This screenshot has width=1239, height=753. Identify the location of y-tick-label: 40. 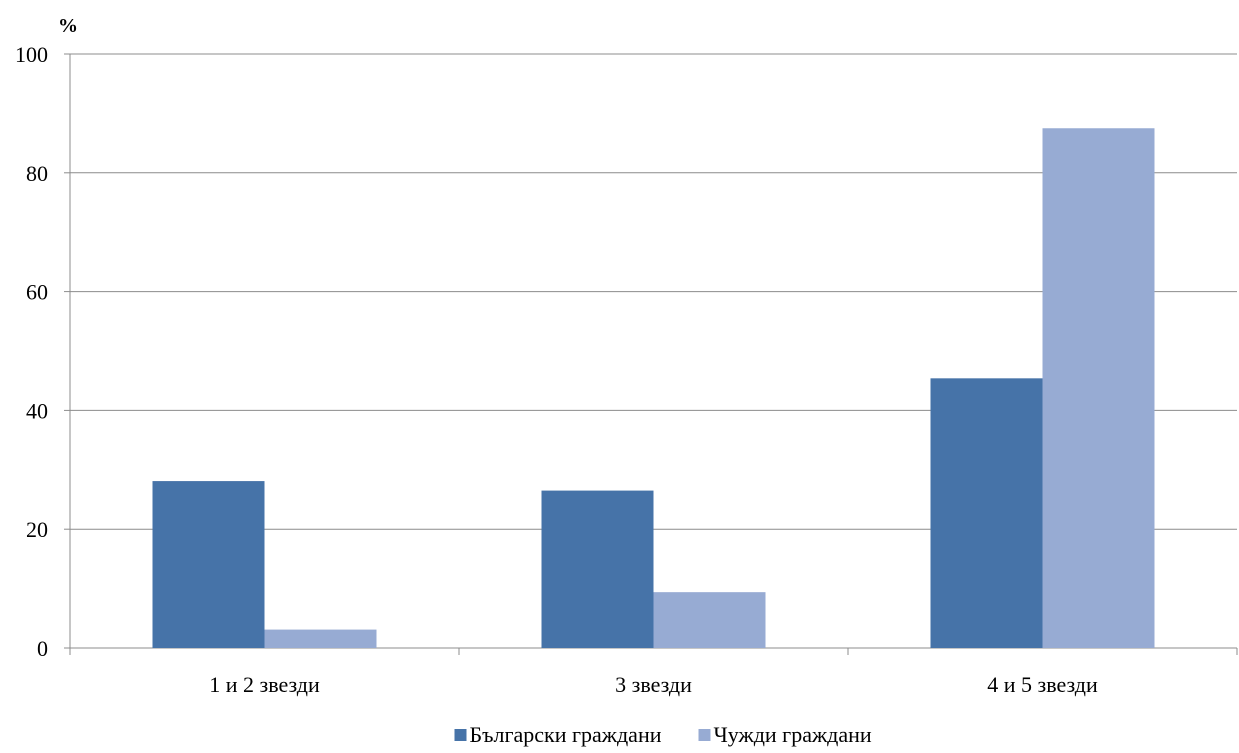
(37, 410).